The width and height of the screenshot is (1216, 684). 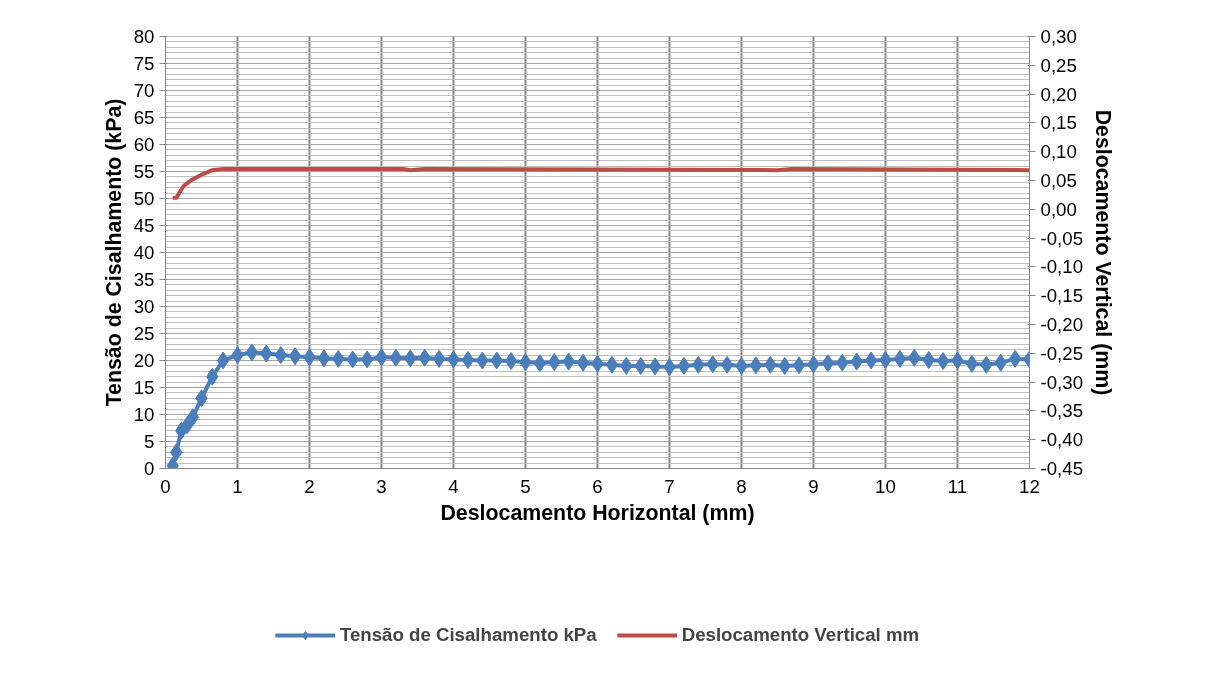 What do you see at coordinates (468, 635) in the screenshot?
I see `legend-label: Tensão de Cisalhamento kPa` at bounding box center [468, 635].